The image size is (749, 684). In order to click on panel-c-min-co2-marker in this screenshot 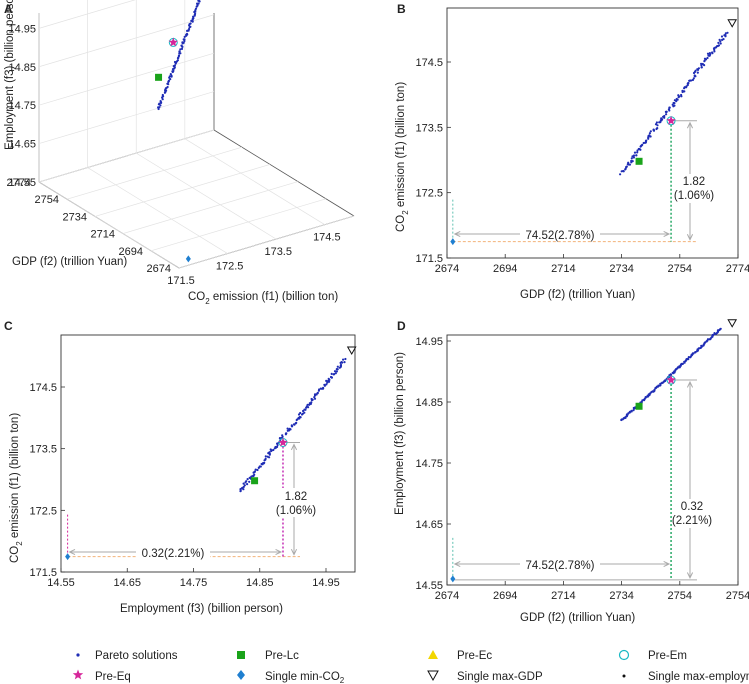, I will do `click(68, 557)`.